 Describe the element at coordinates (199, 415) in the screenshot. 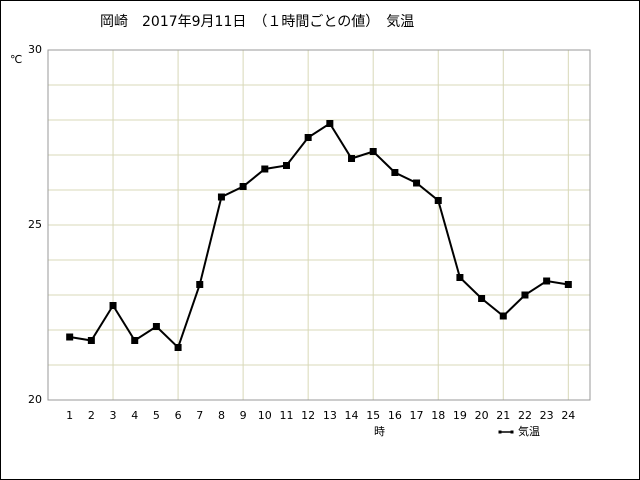

I see `x-tick-label: 7` at that location.